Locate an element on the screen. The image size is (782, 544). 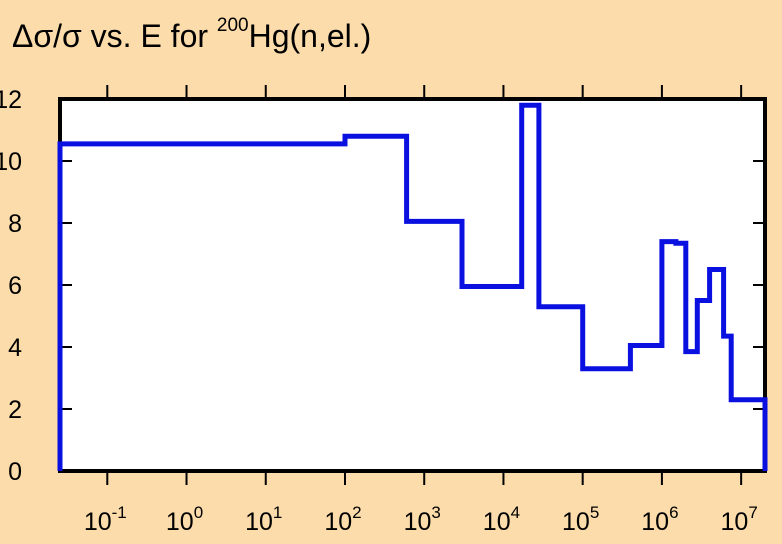
y-tick-label: 4 is located at coordinates (15, 348).